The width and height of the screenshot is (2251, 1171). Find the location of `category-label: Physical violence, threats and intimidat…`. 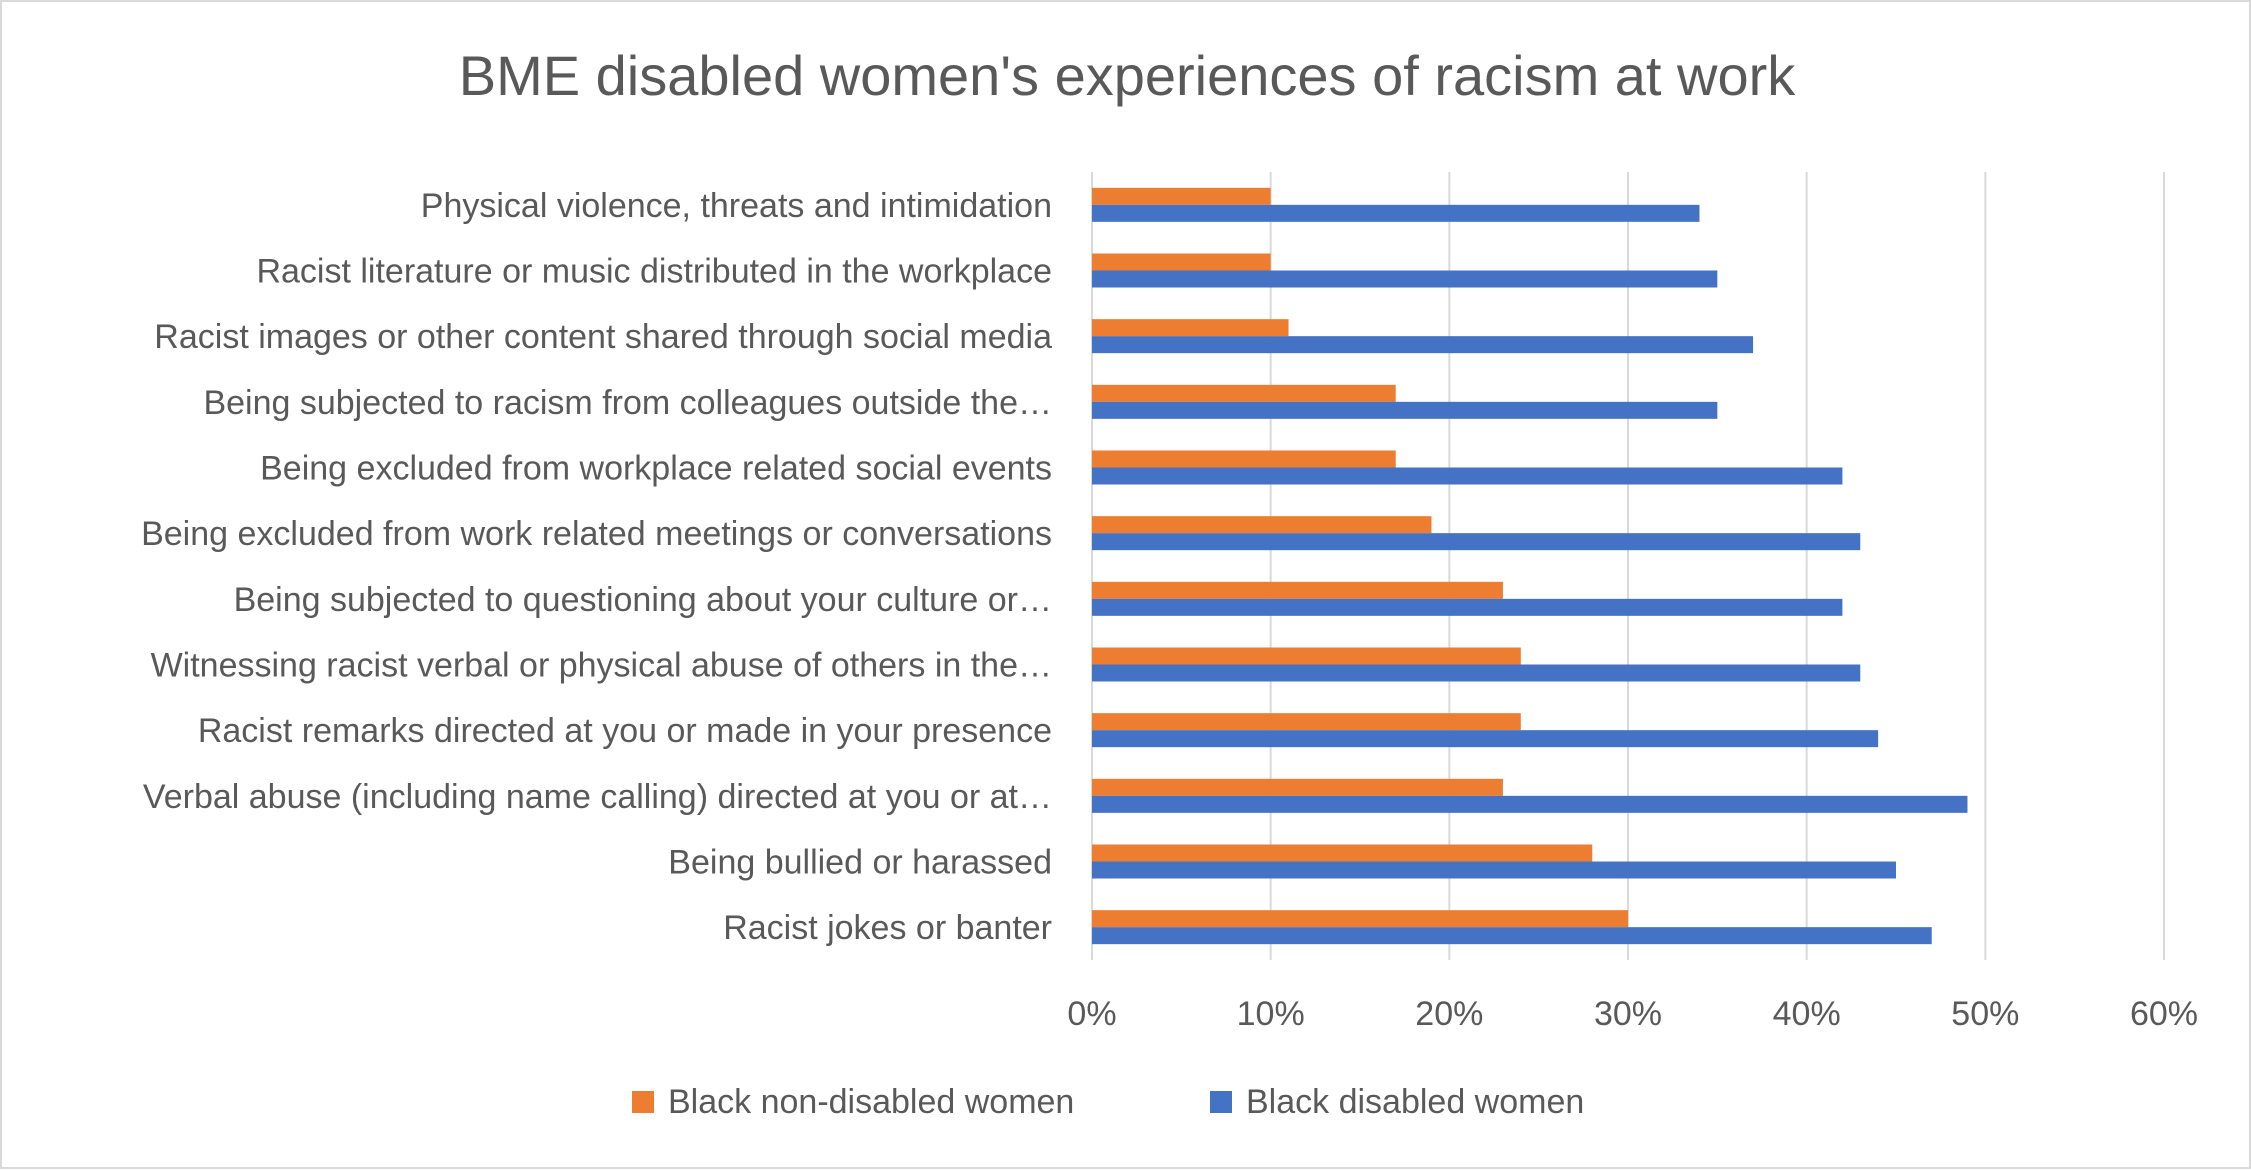

category-label: Physical violence, threats and intimidat… is located at coordinates (736, 206).